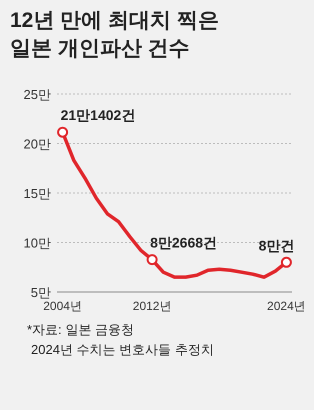  What do you see at coordinates (184, 242) in the screenshot?
I see `data-label: 8만2668건` at bounding box center [184, 242].